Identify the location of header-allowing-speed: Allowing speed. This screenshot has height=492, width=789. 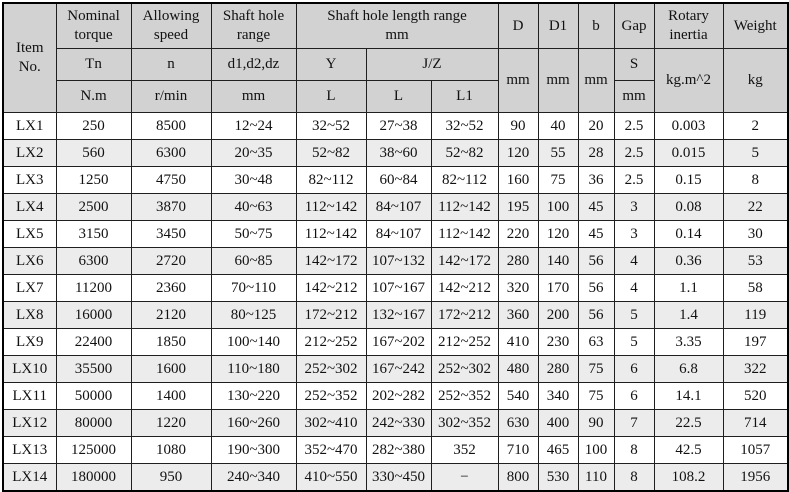
(171, 25).